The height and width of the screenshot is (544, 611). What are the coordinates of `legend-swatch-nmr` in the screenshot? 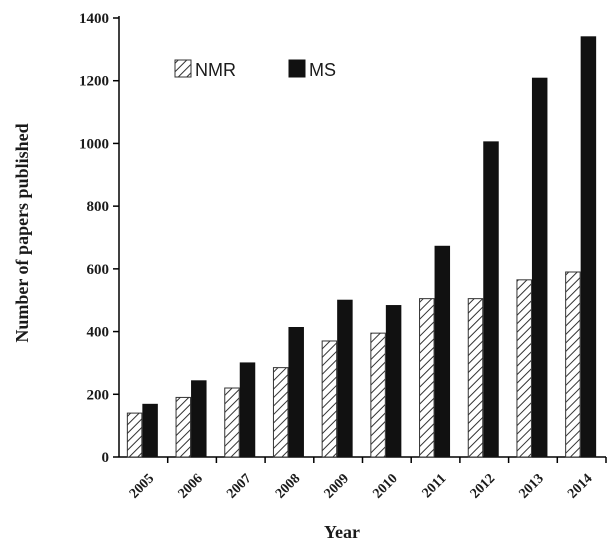 It's located at (183, 68).